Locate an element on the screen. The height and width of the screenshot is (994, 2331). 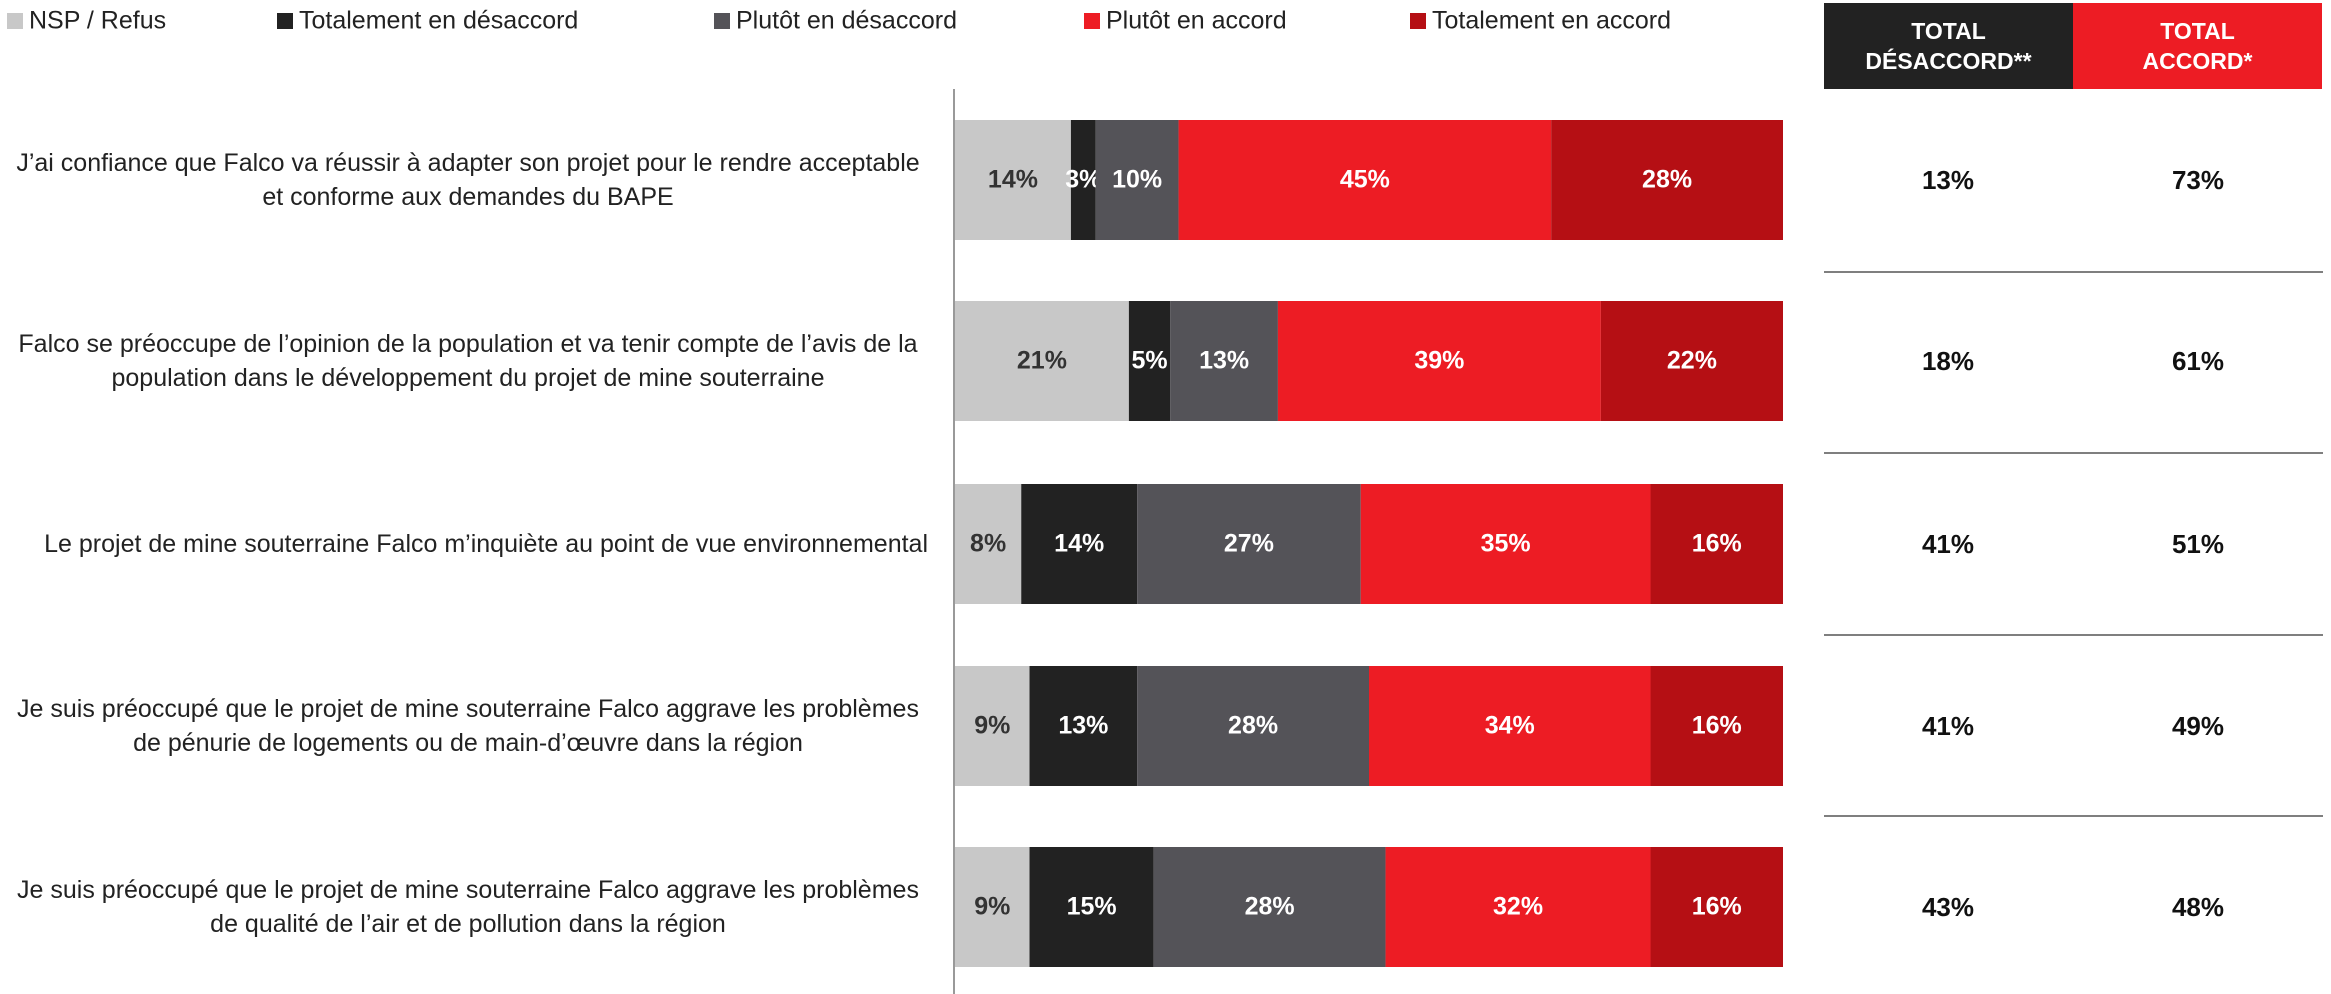
data-label: 15% is located at coordinates (1092, 907).